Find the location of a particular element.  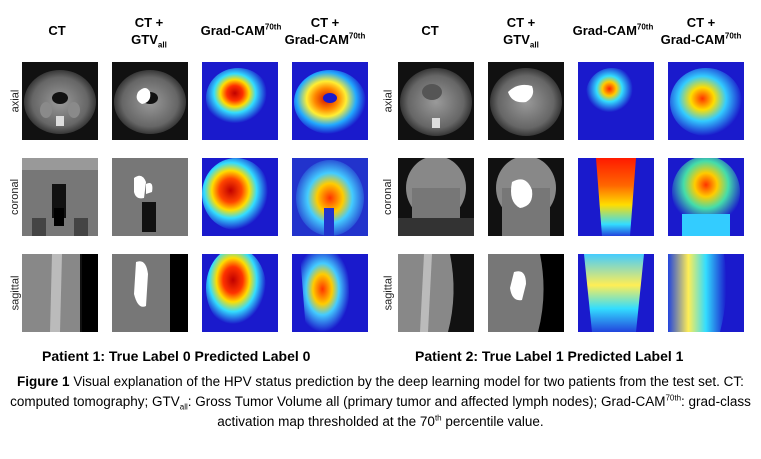

row-label-coronal: coronal is located at coordinates (388, 197).